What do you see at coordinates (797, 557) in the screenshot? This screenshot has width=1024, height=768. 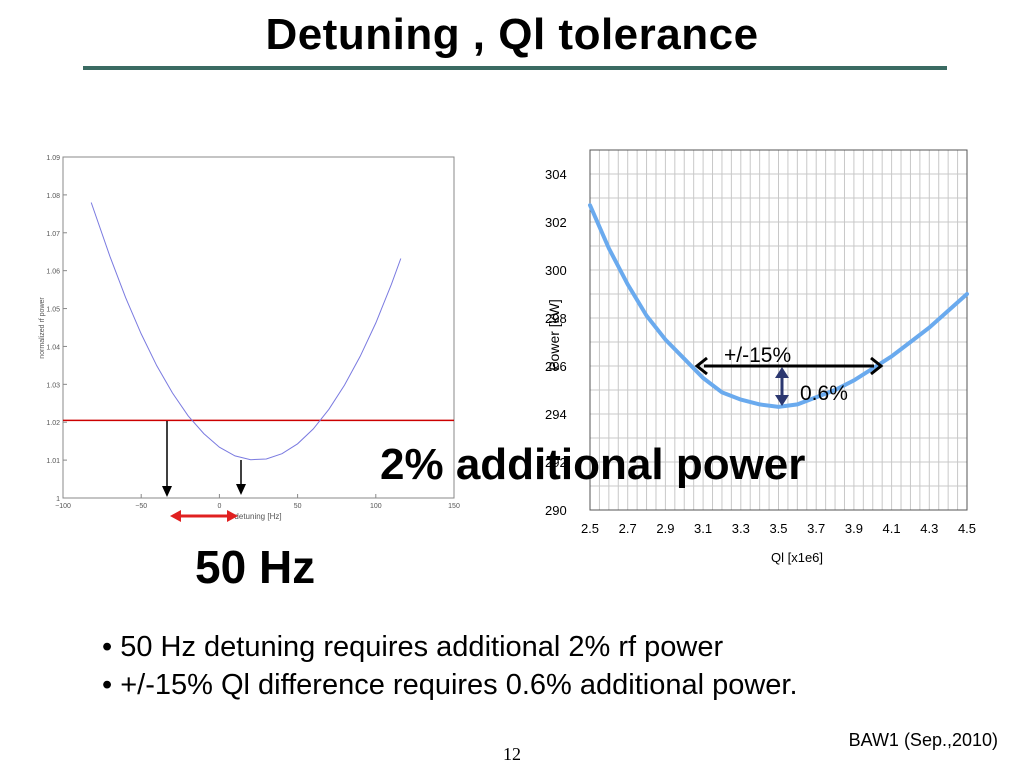 I see `right-xlabel: Ql [x1e6]` at bounding box center [797, 557].